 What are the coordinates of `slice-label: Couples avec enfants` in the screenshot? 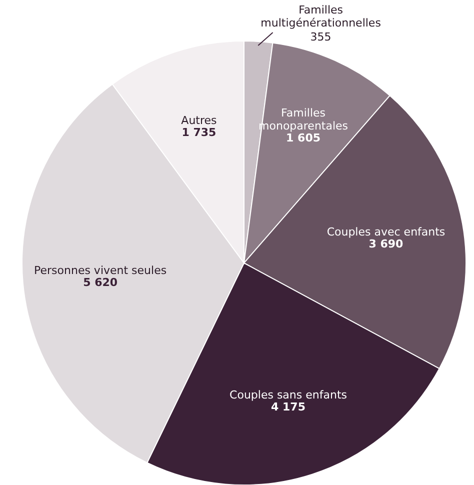 It's located at (386, 231).